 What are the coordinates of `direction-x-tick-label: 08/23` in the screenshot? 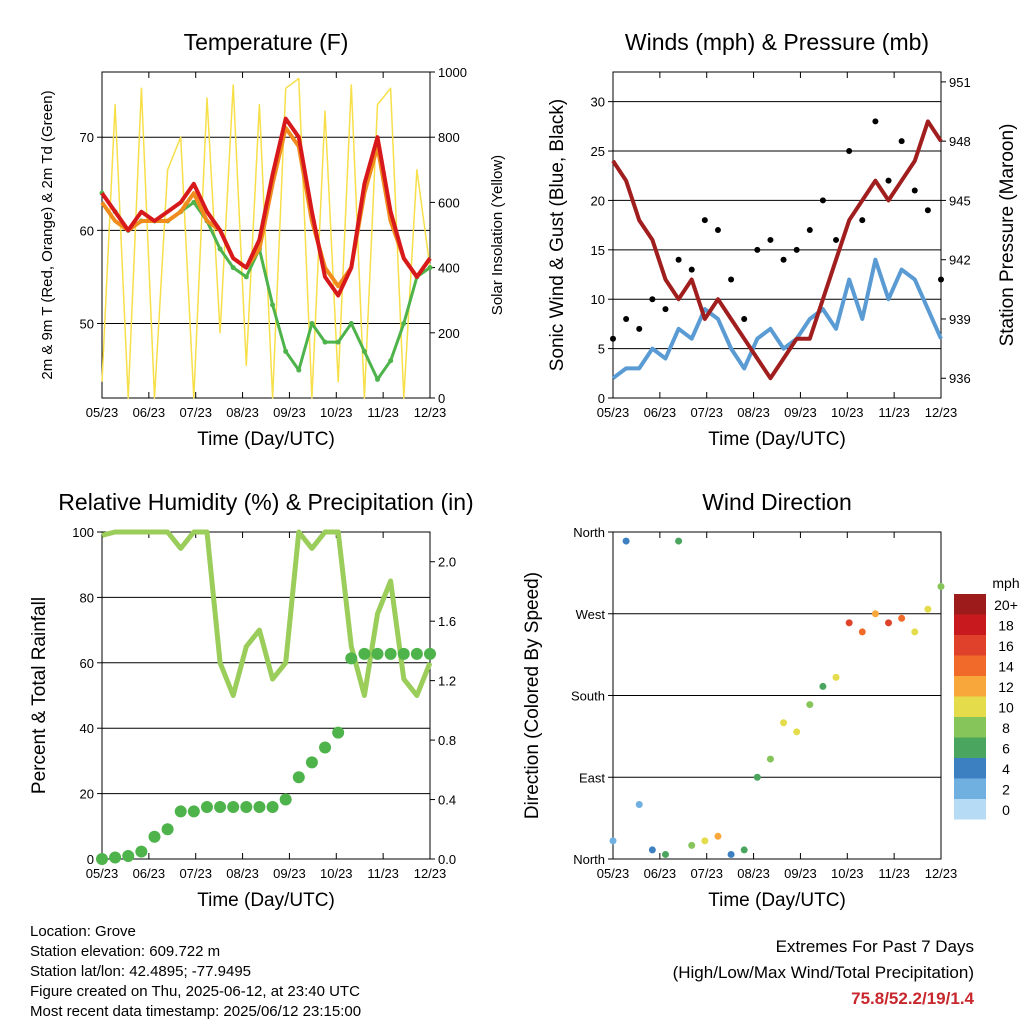 It's located at (753, 873).